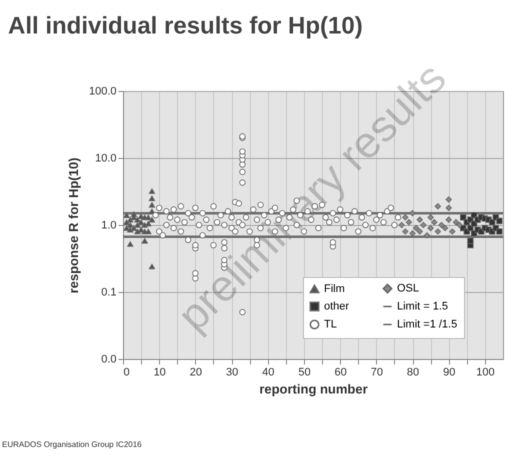 The height and width of the screenshot is (458, 527). I want to click on x-tick-label: 30, so click(232, 372).